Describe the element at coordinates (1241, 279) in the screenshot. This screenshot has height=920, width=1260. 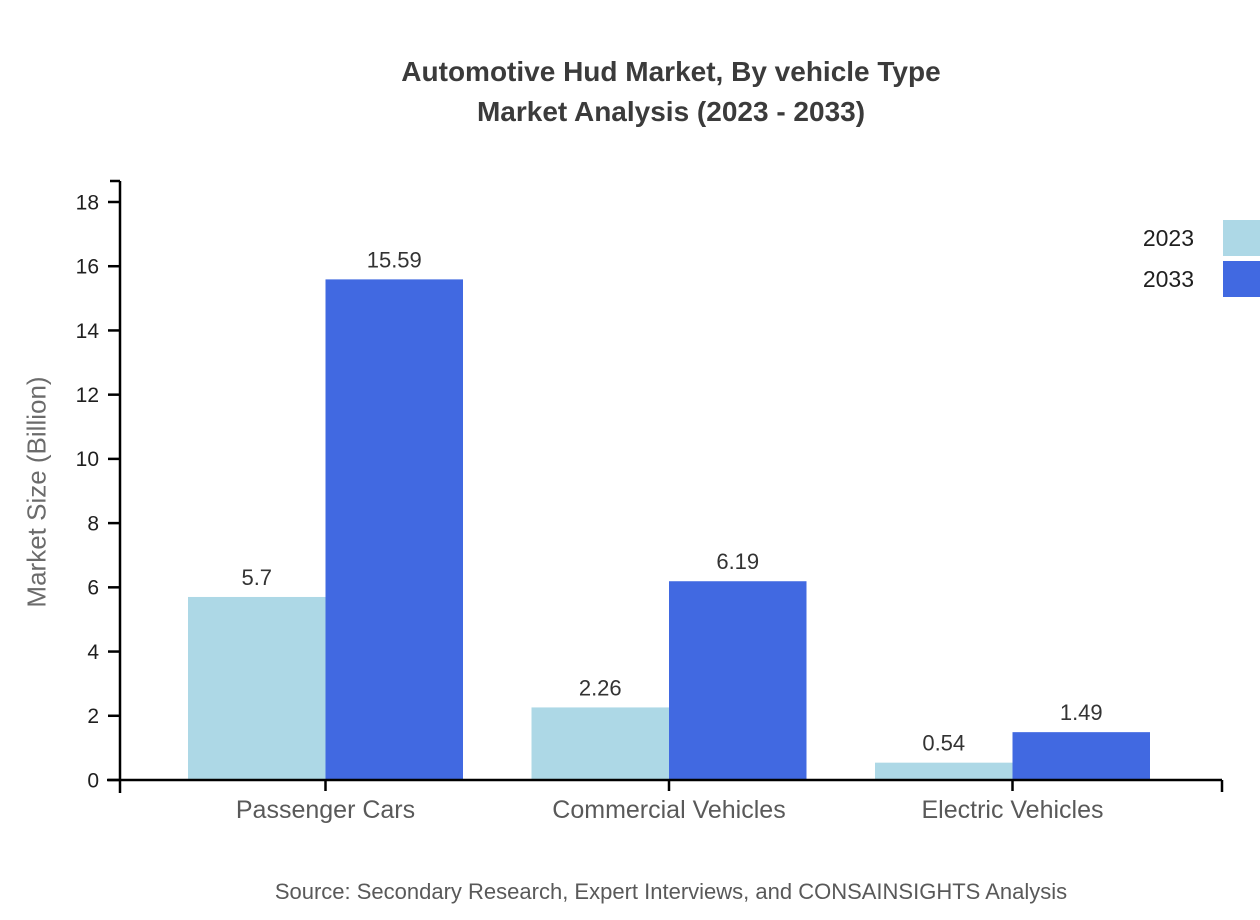
I see `legend-swatch-2033` at that location.